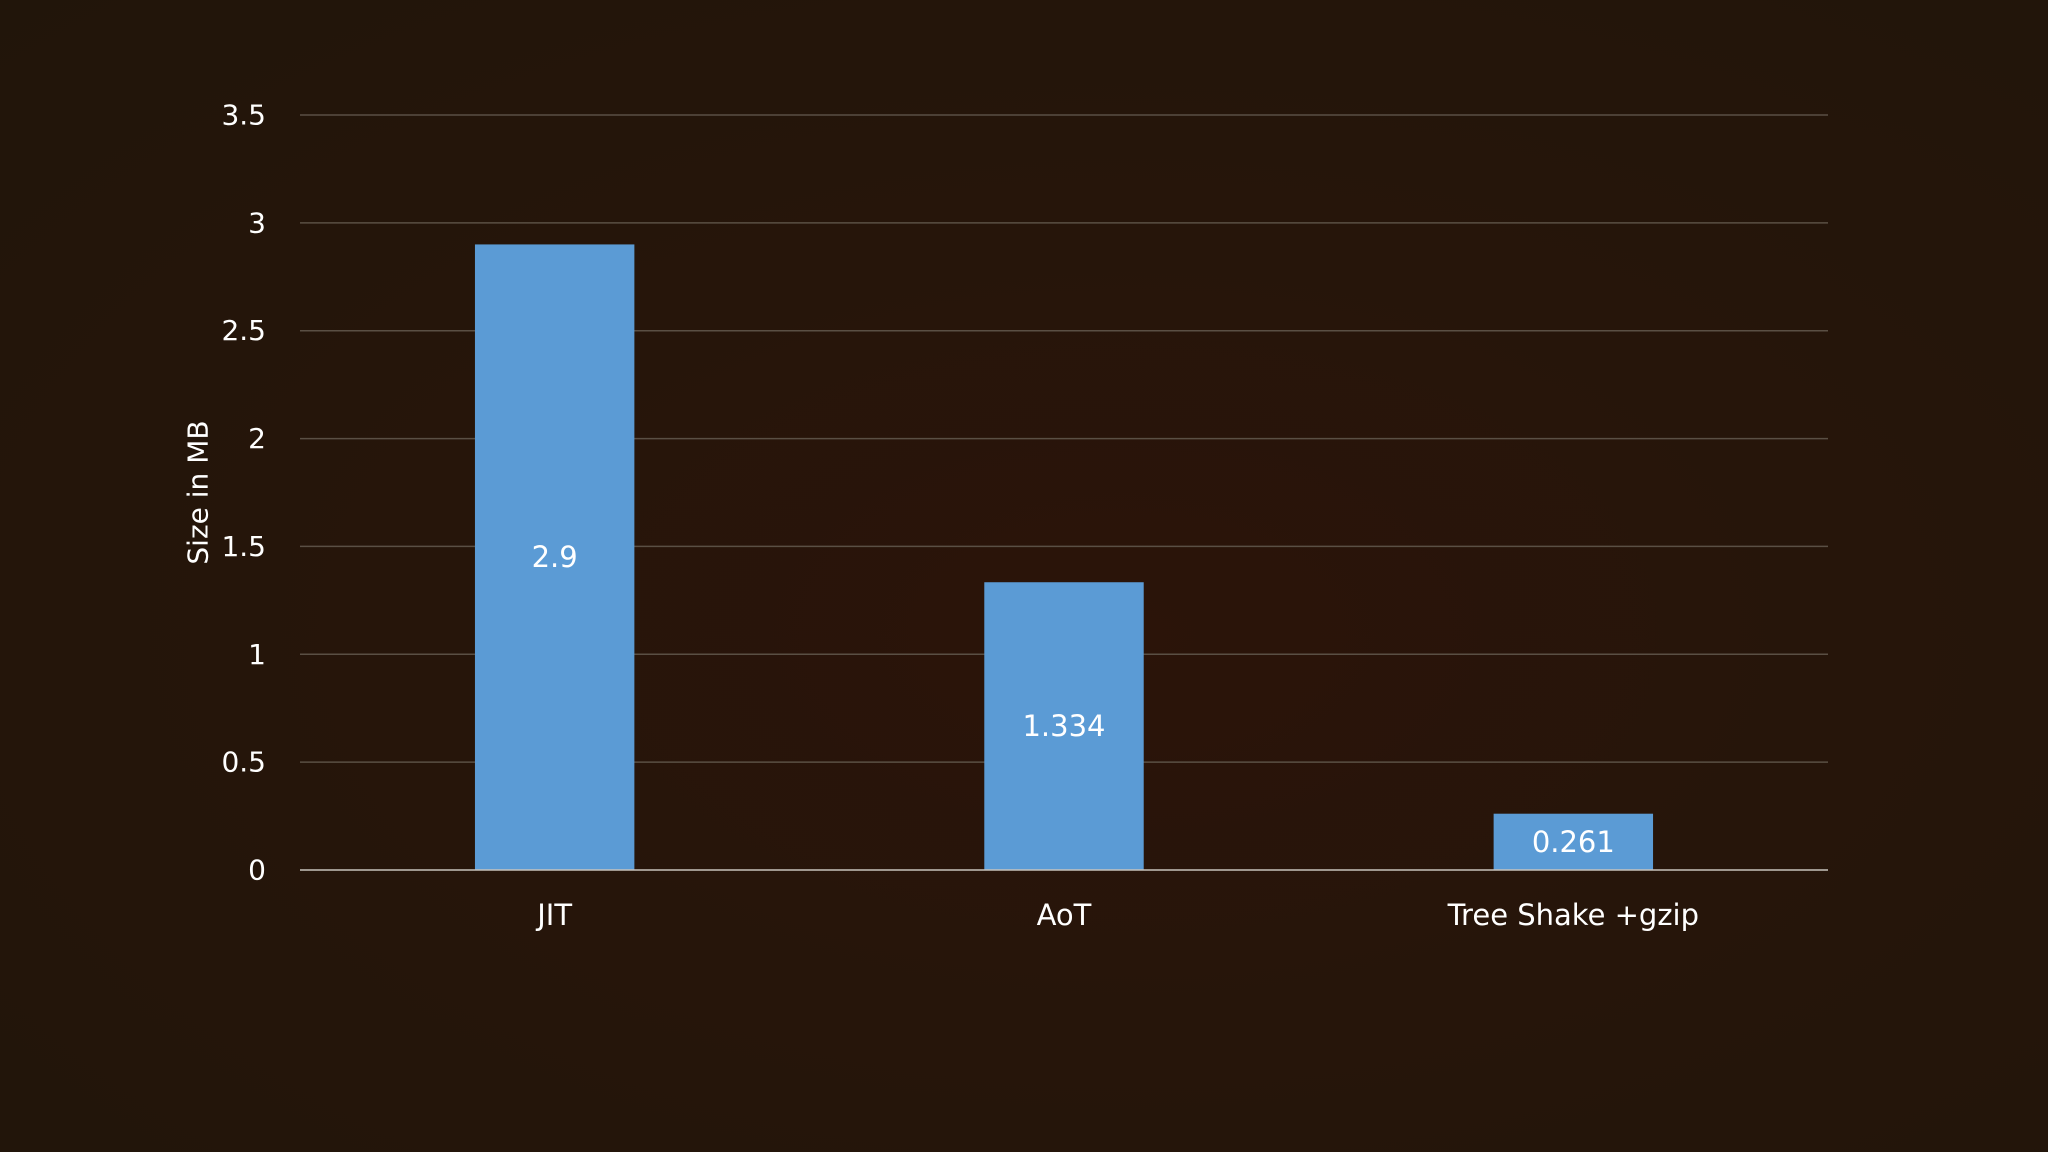  I want to click on category-label: JIT, so click(553, 915).